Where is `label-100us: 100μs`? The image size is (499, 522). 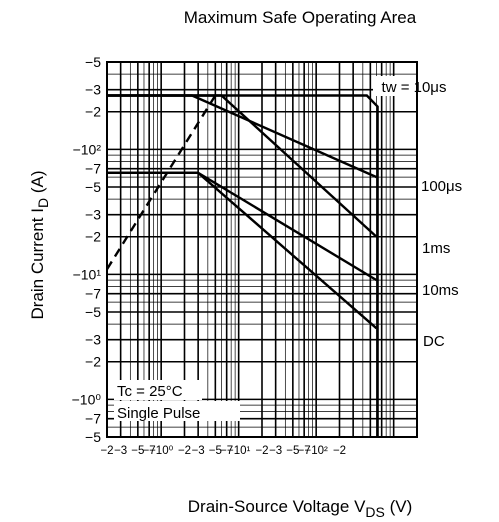
label-100us: 100μs is located at coordinates (441, 186).